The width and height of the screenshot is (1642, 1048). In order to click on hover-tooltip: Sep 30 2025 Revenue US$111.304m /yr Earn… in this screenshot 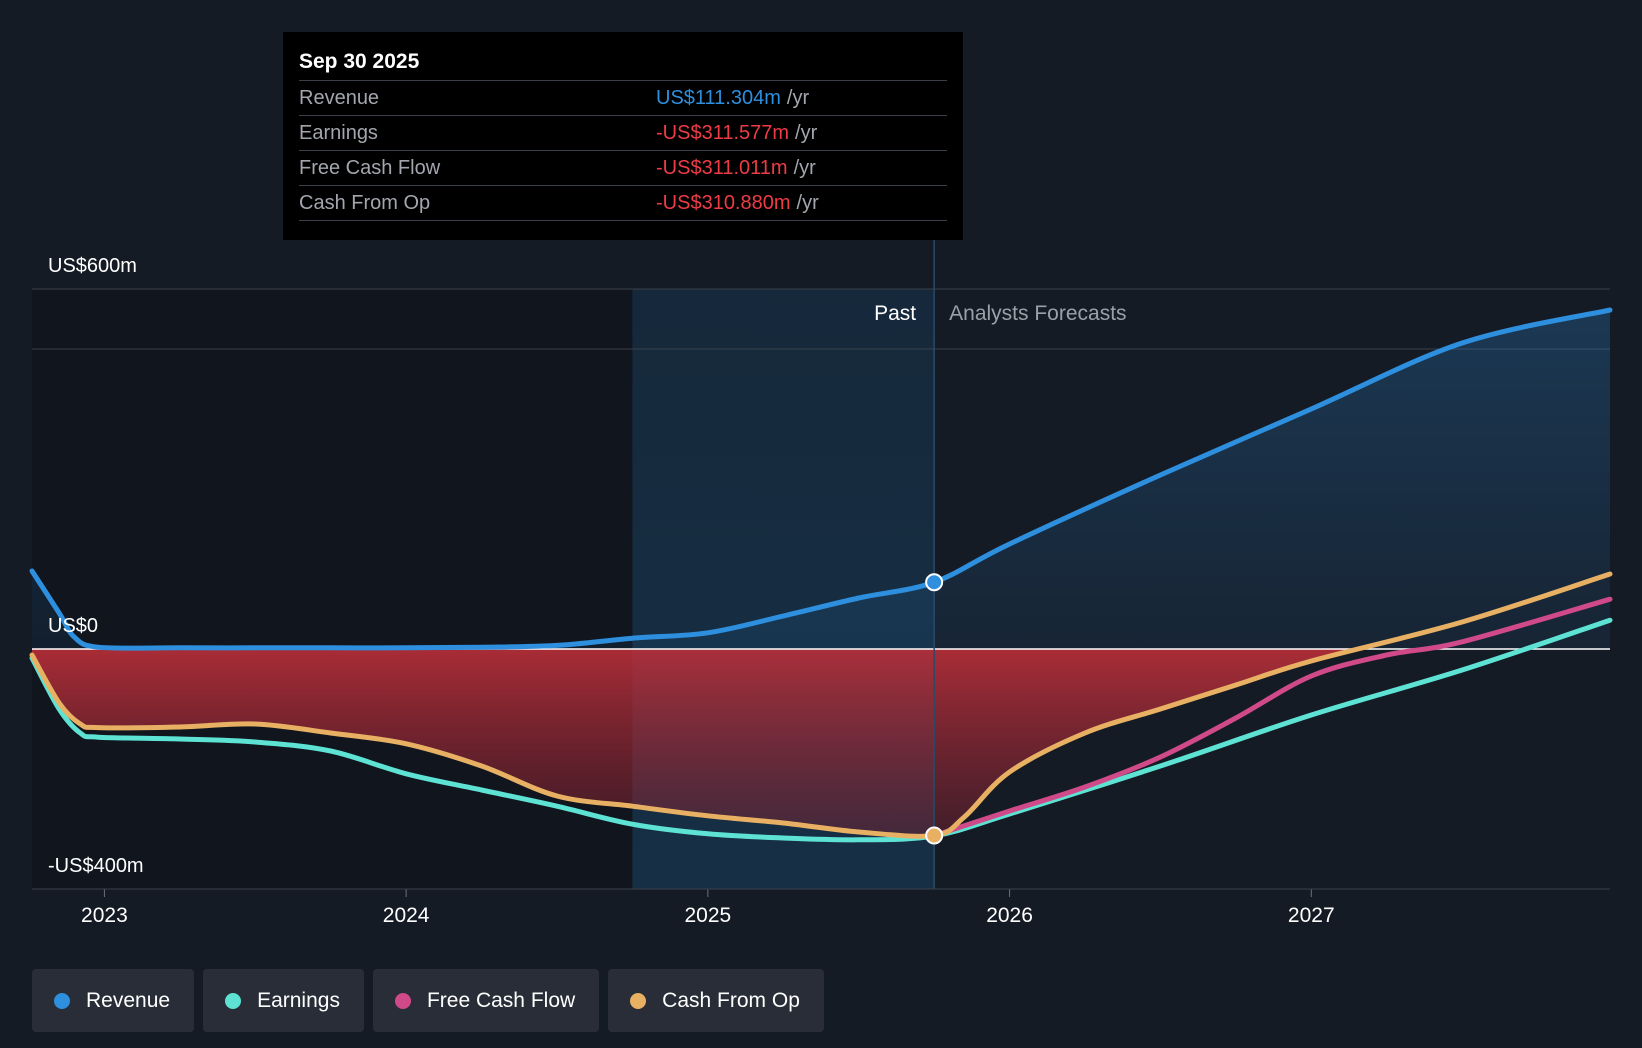, I will do `click(623, 136)`.